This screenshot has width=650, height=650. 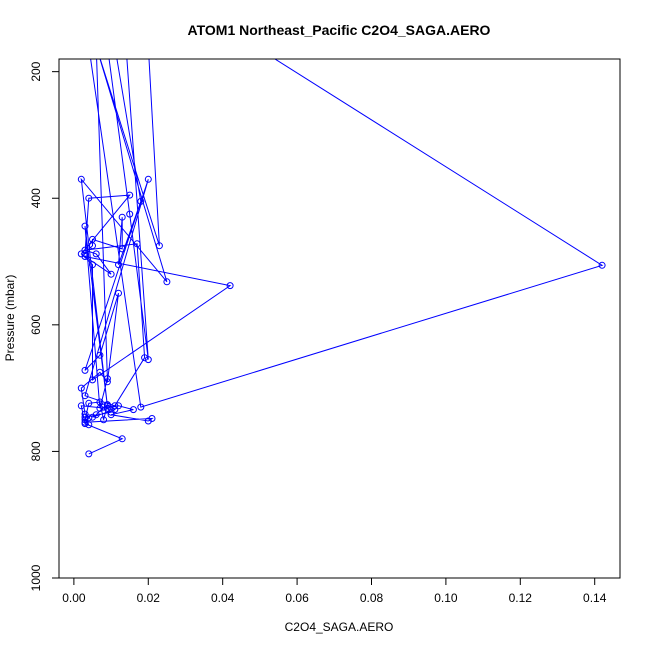 I want to click on y-tick-label: 600, so click(x=36, y=324).